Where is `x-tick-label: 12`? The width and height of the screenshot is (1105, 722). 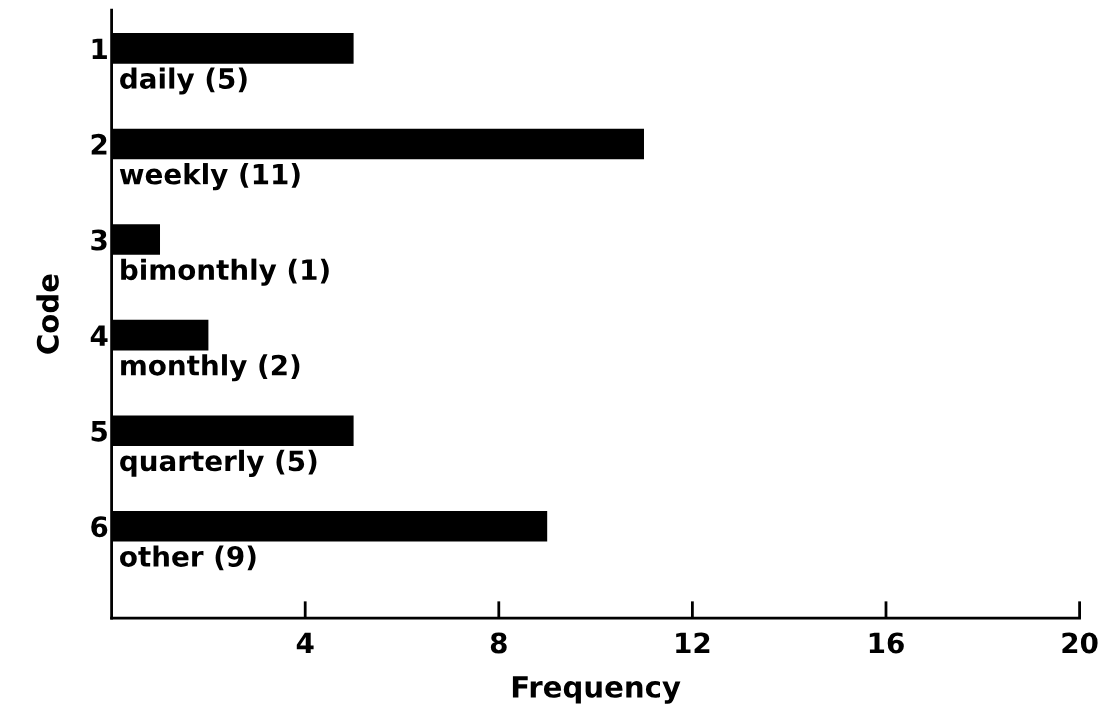 x-tick-label: 12 is located at coordinates (693, 643).